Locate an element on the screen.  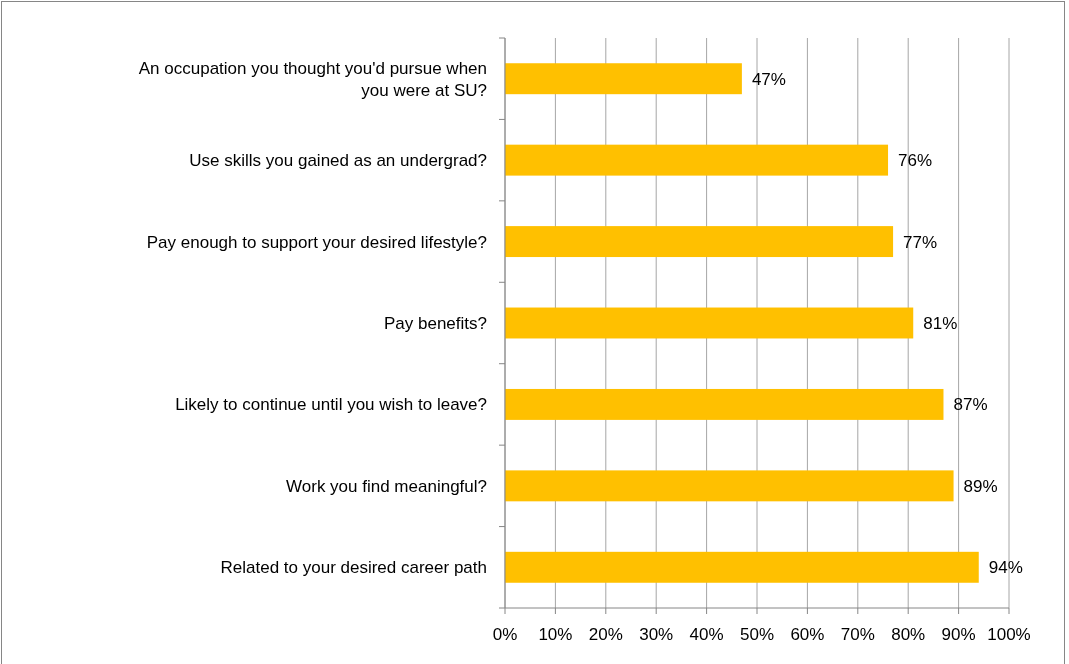
x-tick-label: 80% is located at coordinates (908, 634).